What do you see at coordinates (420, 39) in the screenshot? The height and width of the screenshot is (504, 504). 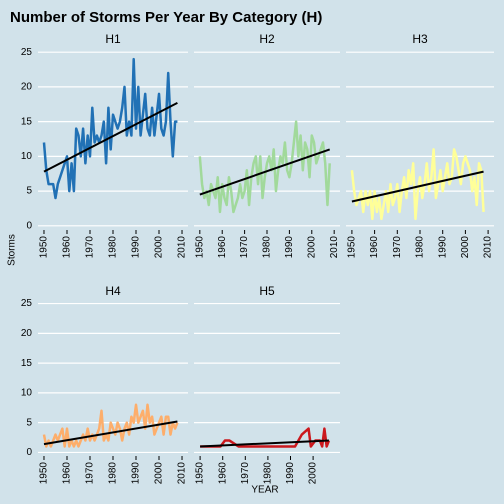 I see `facet-label: H3` at bounding box center [420, 39].